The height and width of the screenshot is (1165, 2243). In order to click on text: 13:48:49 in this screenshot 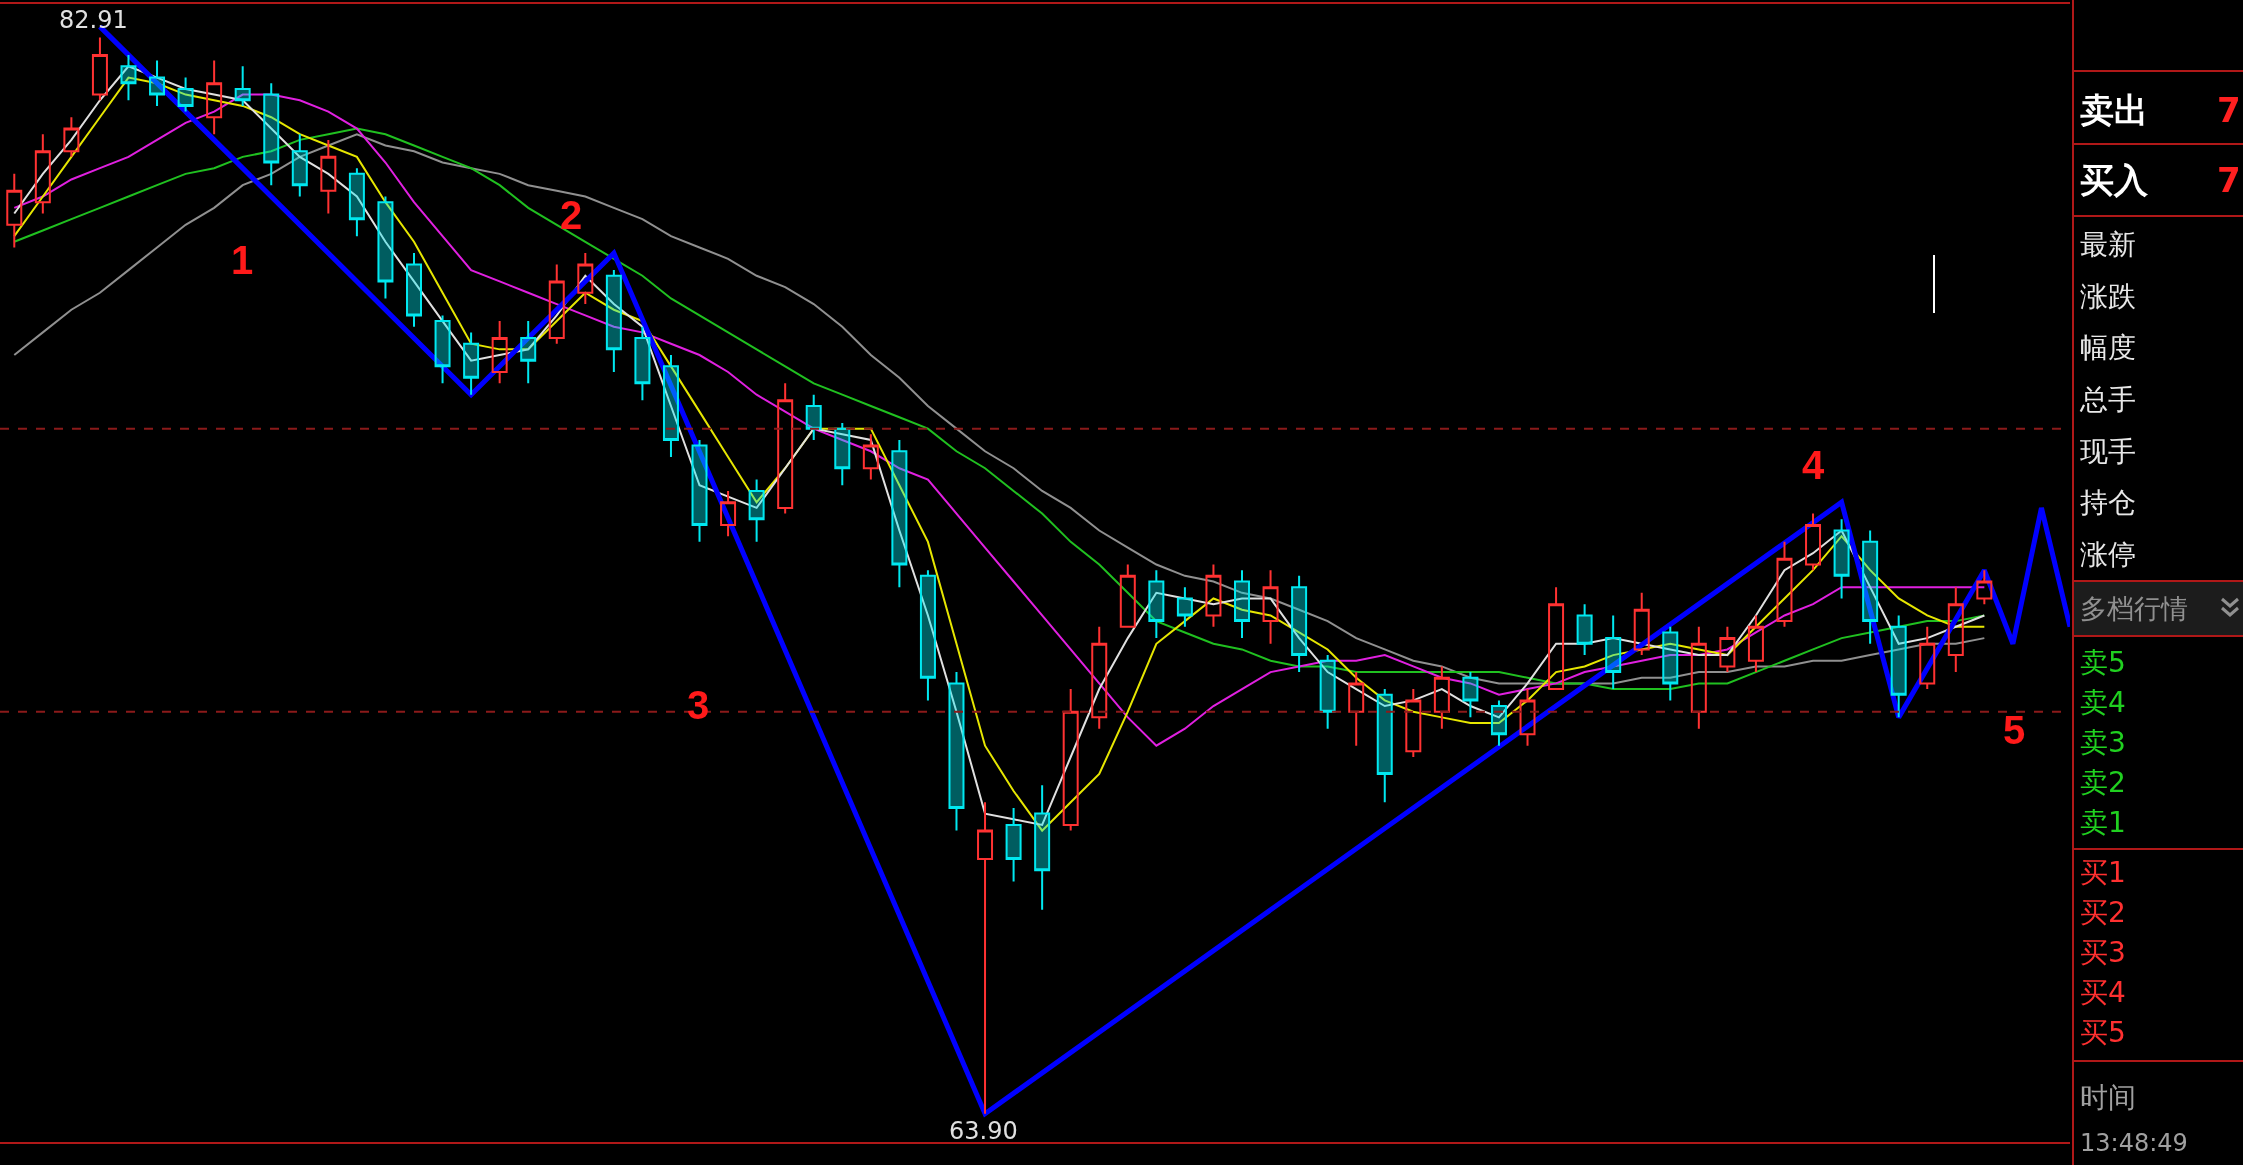, I will do `click(2134, 1143)`.